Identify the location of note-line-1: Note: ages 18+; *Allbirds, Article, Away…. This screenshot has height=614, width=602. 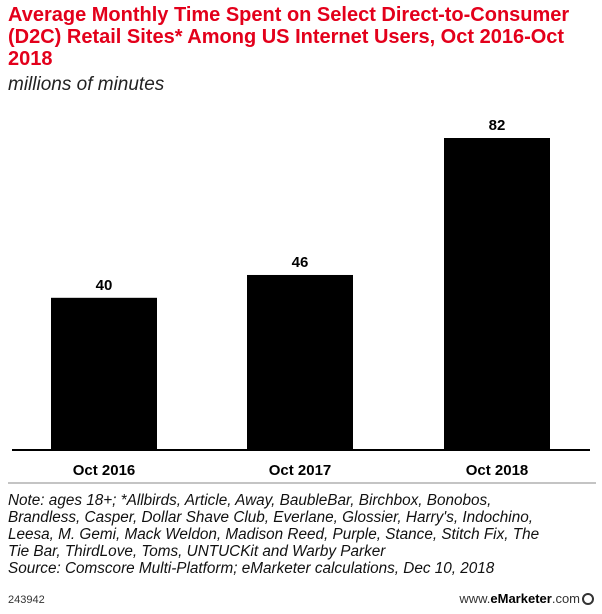
(250, 500).